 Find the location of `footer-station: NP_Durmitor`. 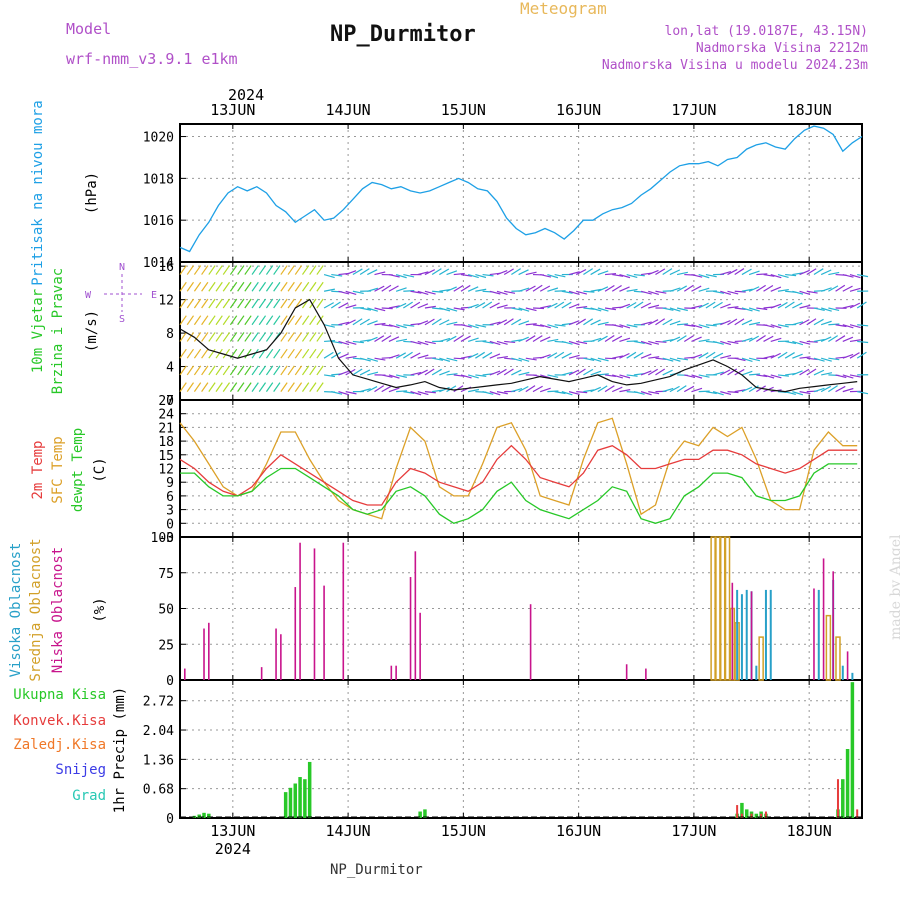

footer-station: NP_Durmitor is located at coordinates (376, 870).